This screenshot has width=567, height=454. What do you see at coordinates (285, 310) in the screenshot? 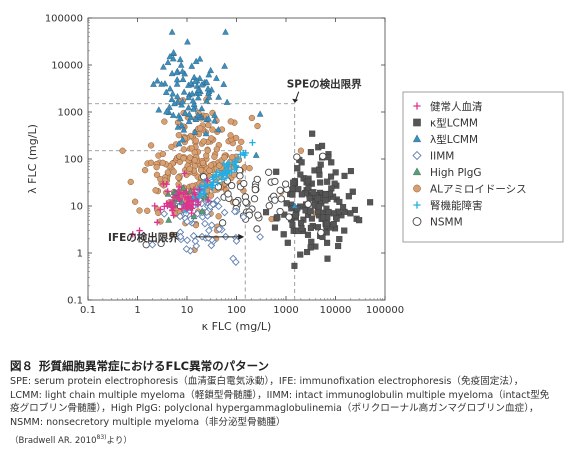
I see `x-tick-label: 1000` at bounding box center [285, 310].